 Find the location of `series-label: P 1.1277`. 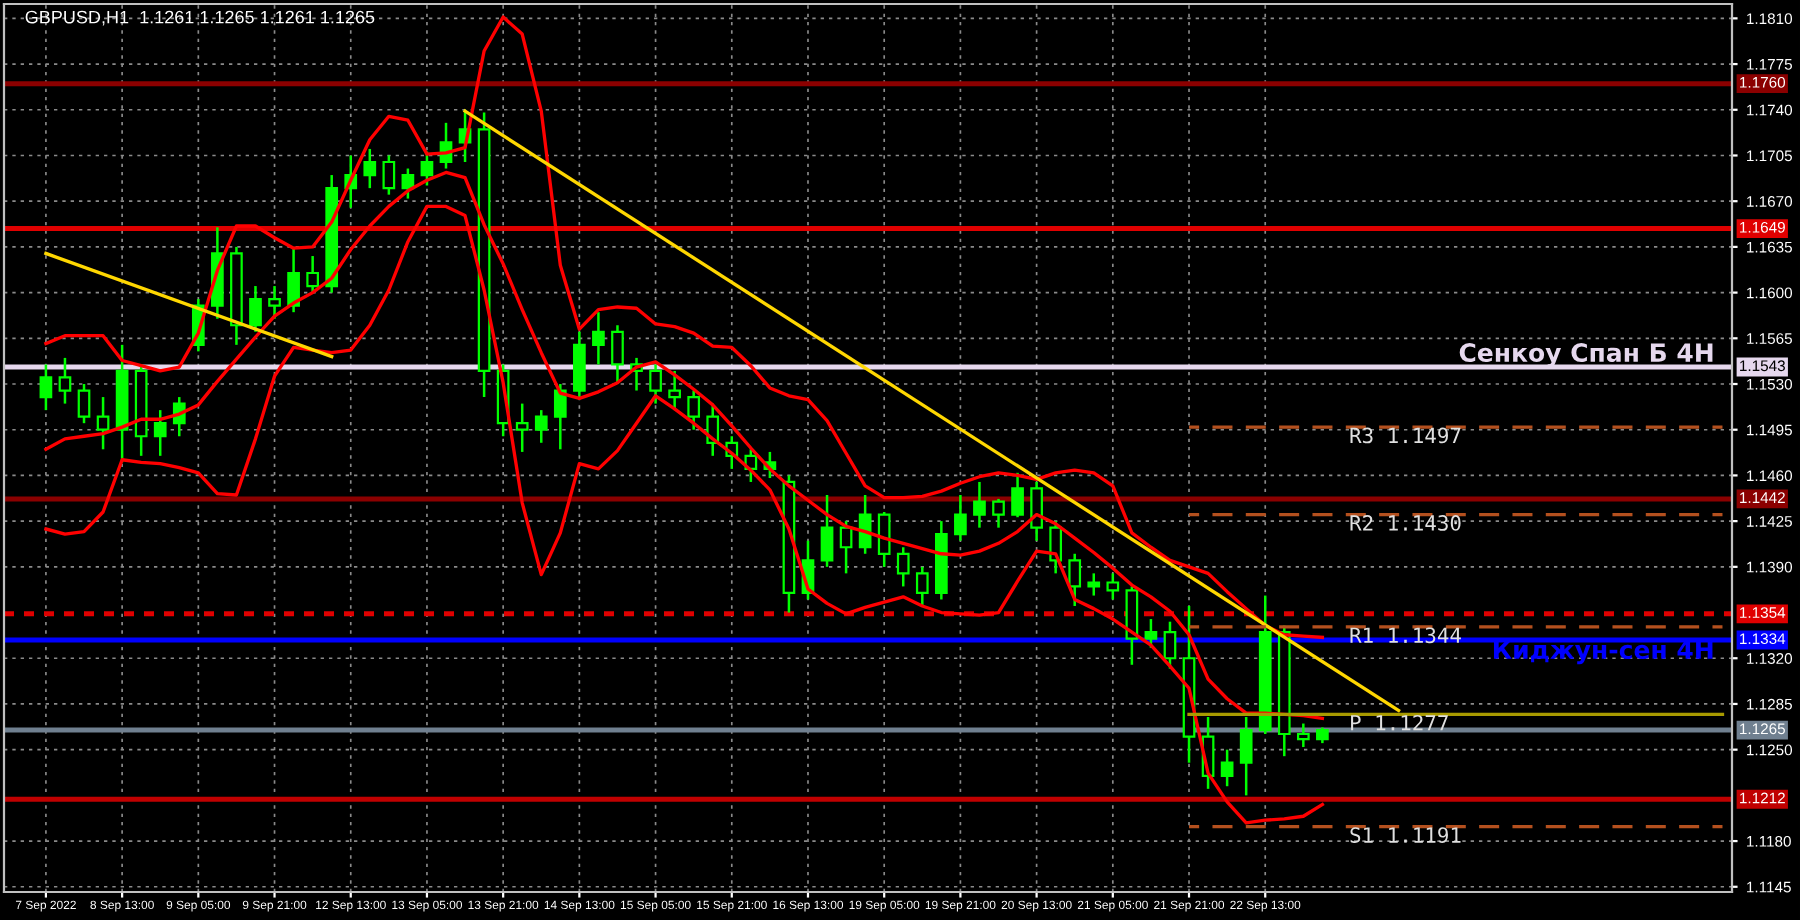

series-label: P 1.1277 is located at coordinates (1399, 722).